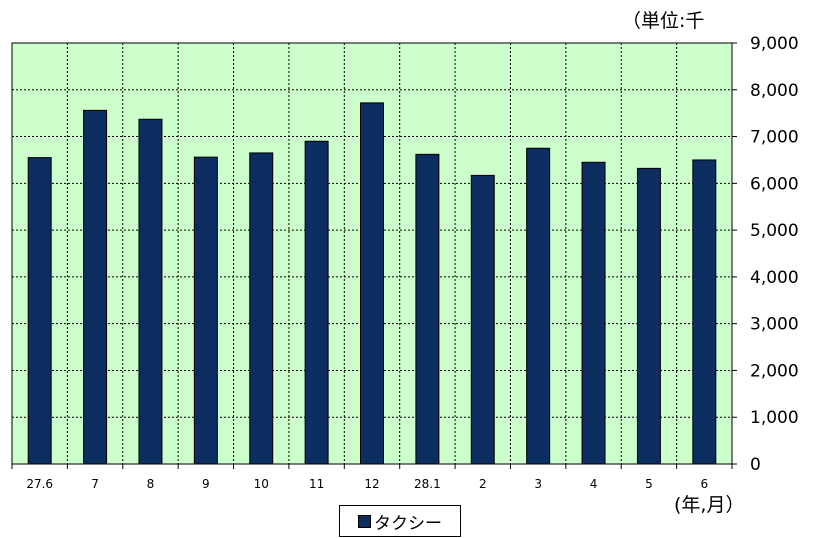 Image resolution: width=821 pixels, height=538 pixels. I want to click on x-tick-label: 9, so click(206, 484).